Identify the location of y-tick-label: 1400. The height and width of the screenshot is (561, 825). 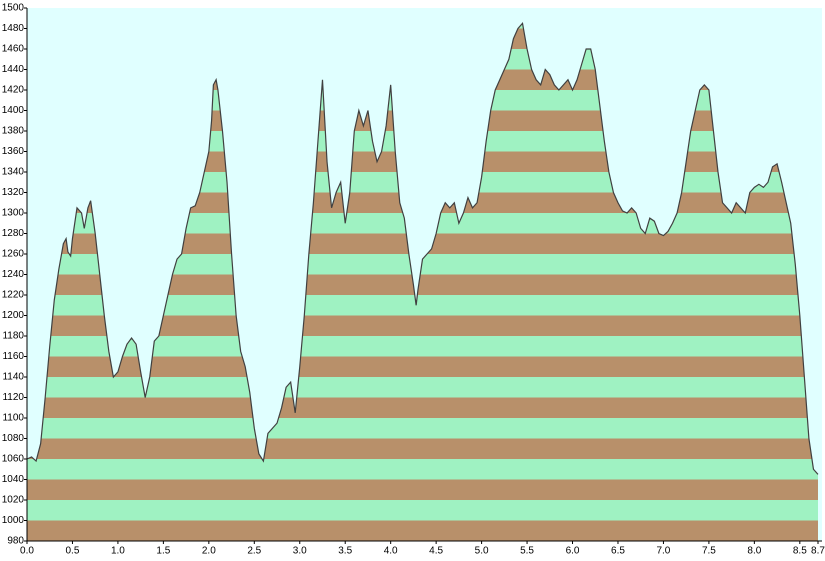
(13, 110).